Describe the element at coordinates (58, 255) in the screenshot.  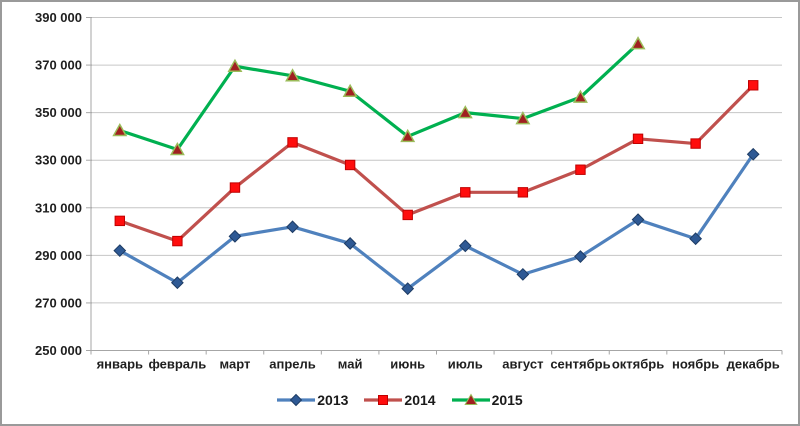
I see `y-tick-label: 290 000` at that location.